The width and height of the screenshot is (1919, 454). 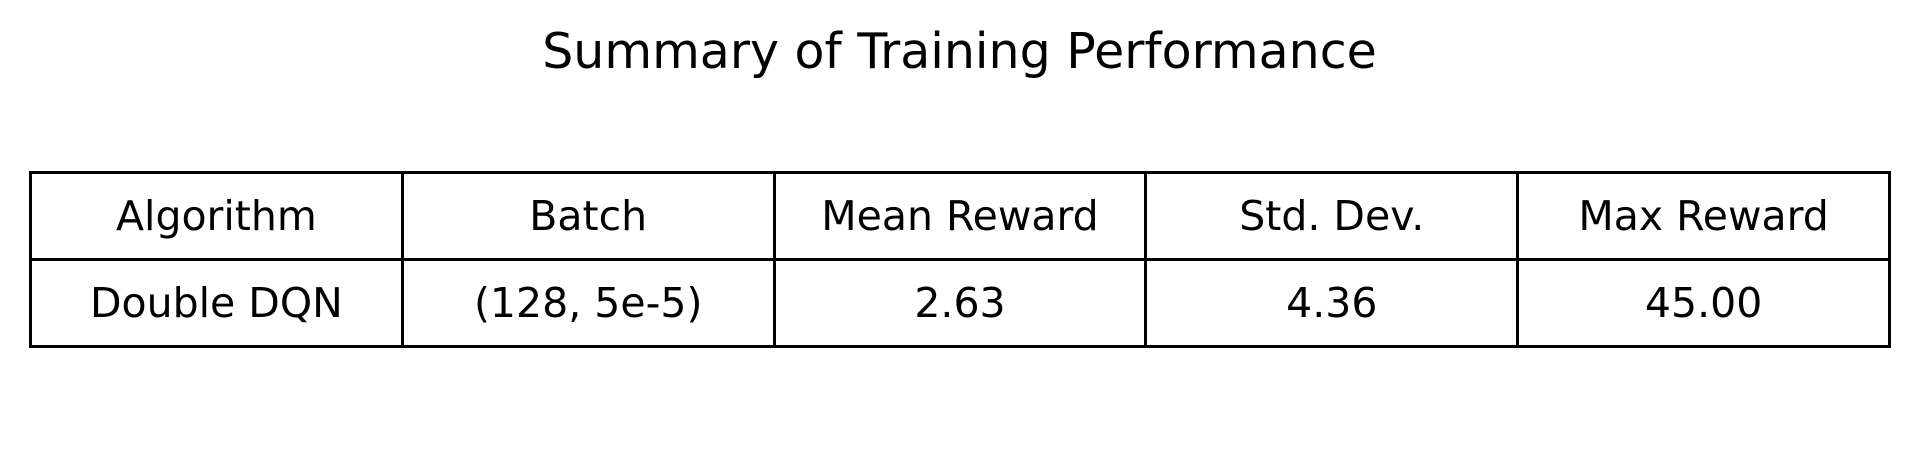 I want to click on column-header-batch: Batch, so click(x=588, y=216).